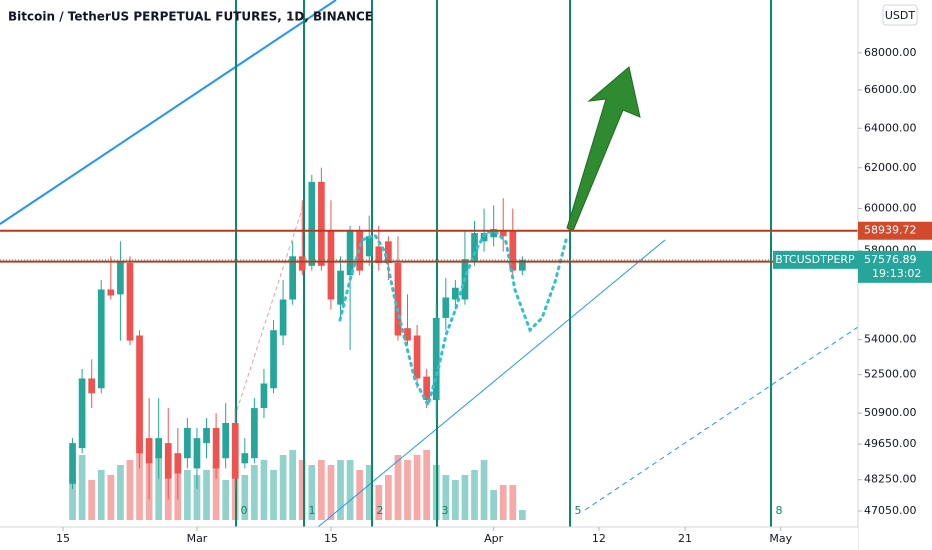 The image size is (932, 550). Describe the element at coordinates (429, 538) in the screenshot. I see `x-axis-area` at that location.